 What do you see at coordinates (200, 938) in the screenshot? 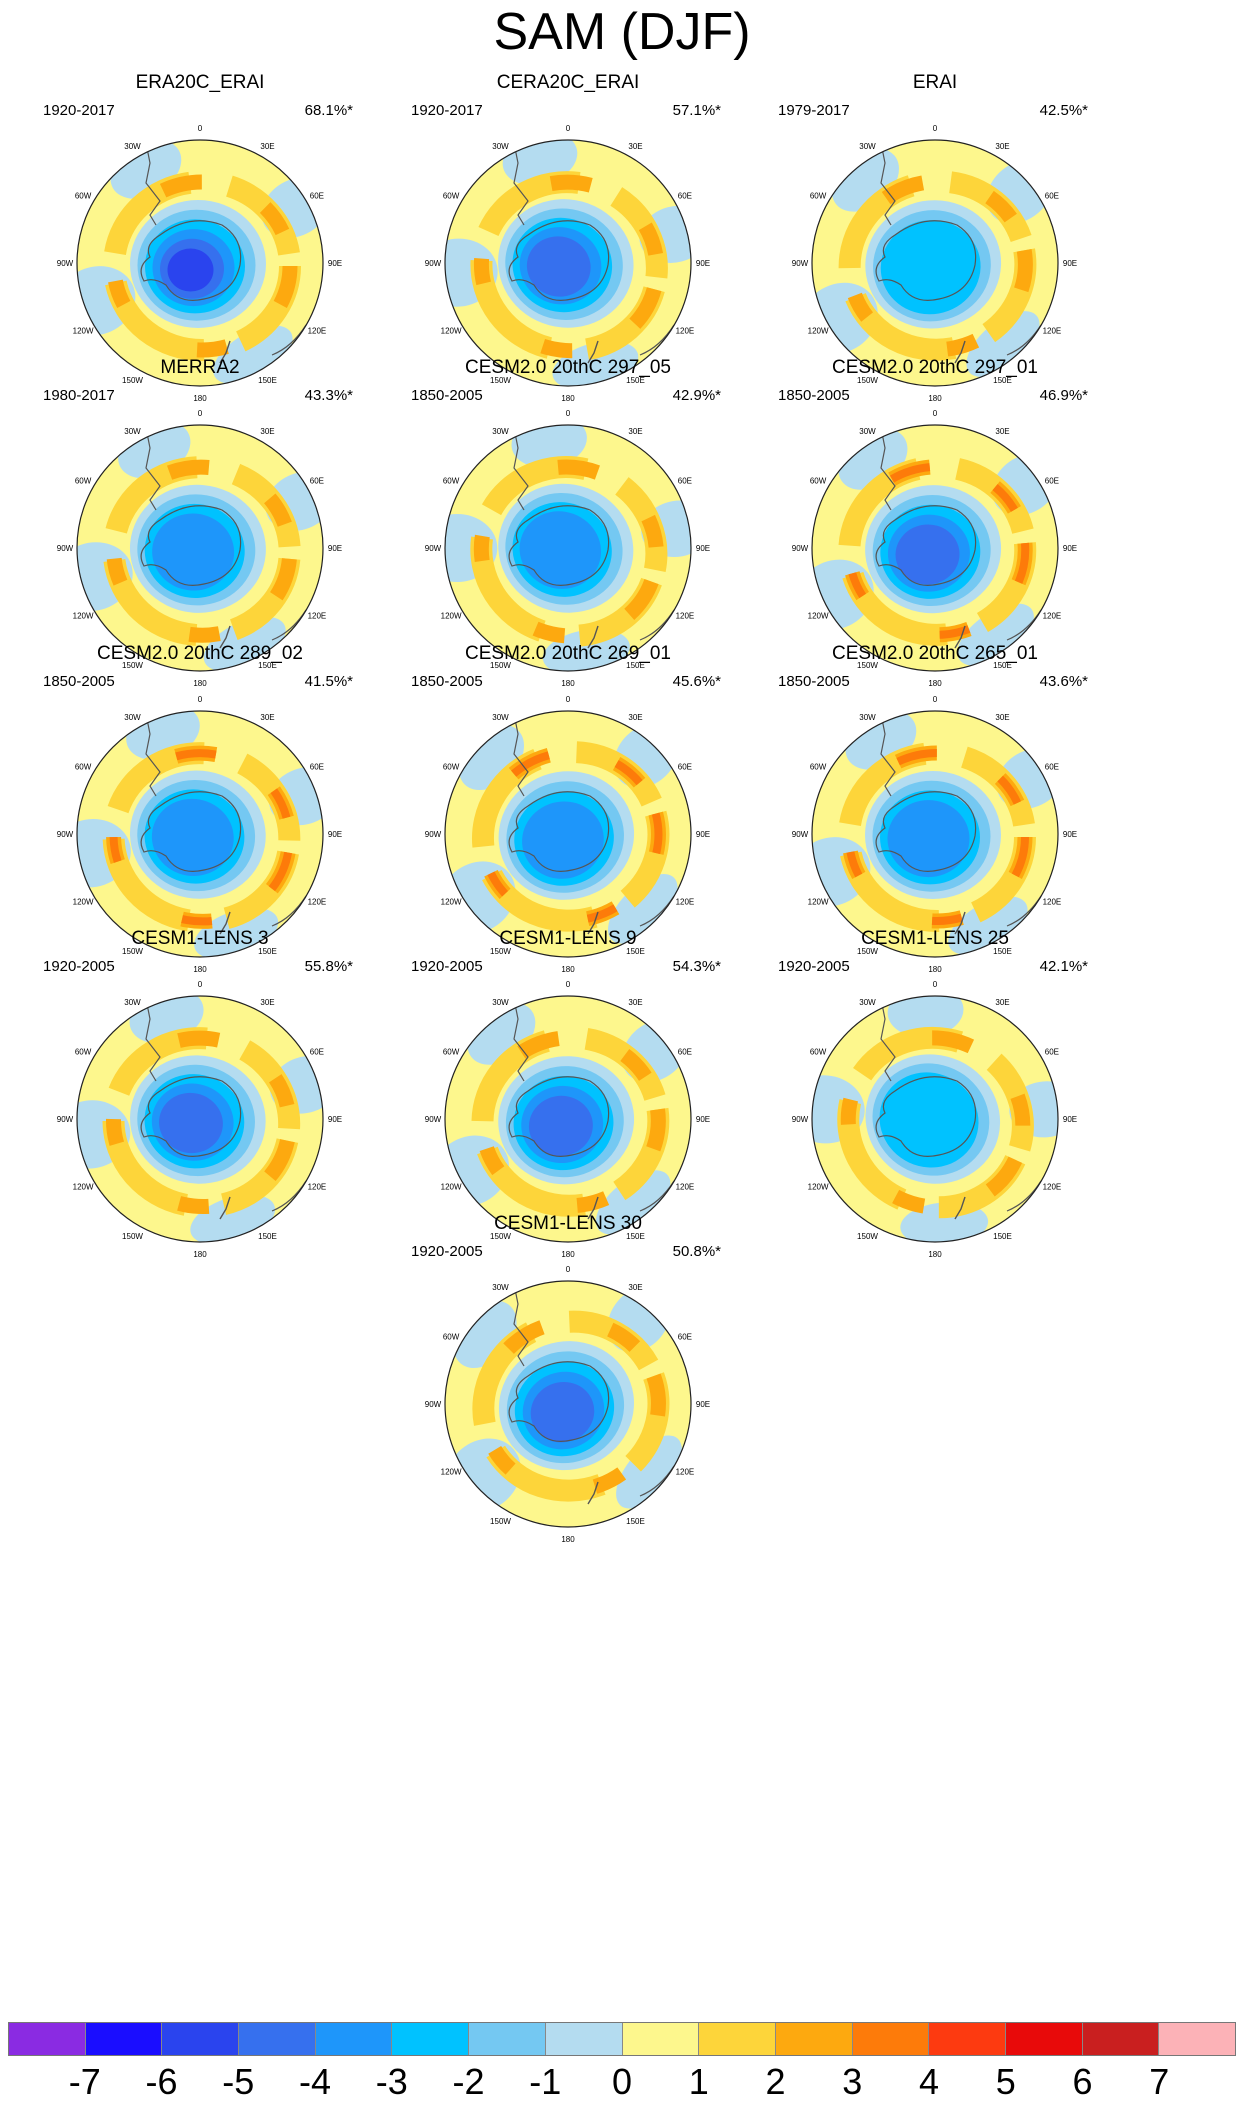
I see `panel-title: CESM1-LENS 3` at bounding box center [200, 938].